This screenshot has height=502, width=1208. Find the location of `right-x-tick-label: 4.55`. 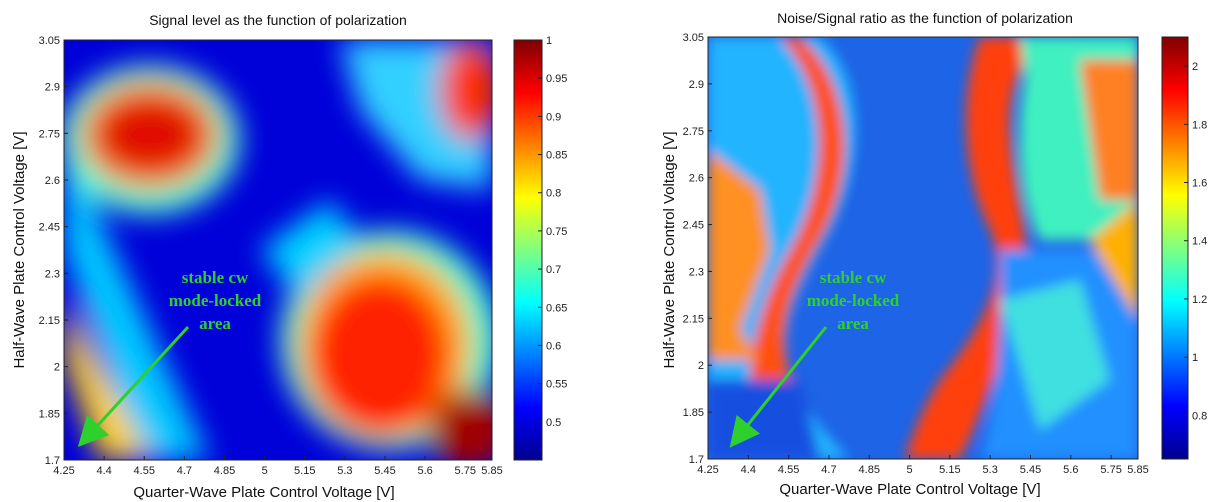

right-x-tick-label: 4.55 is located at coordinates (788, 470).